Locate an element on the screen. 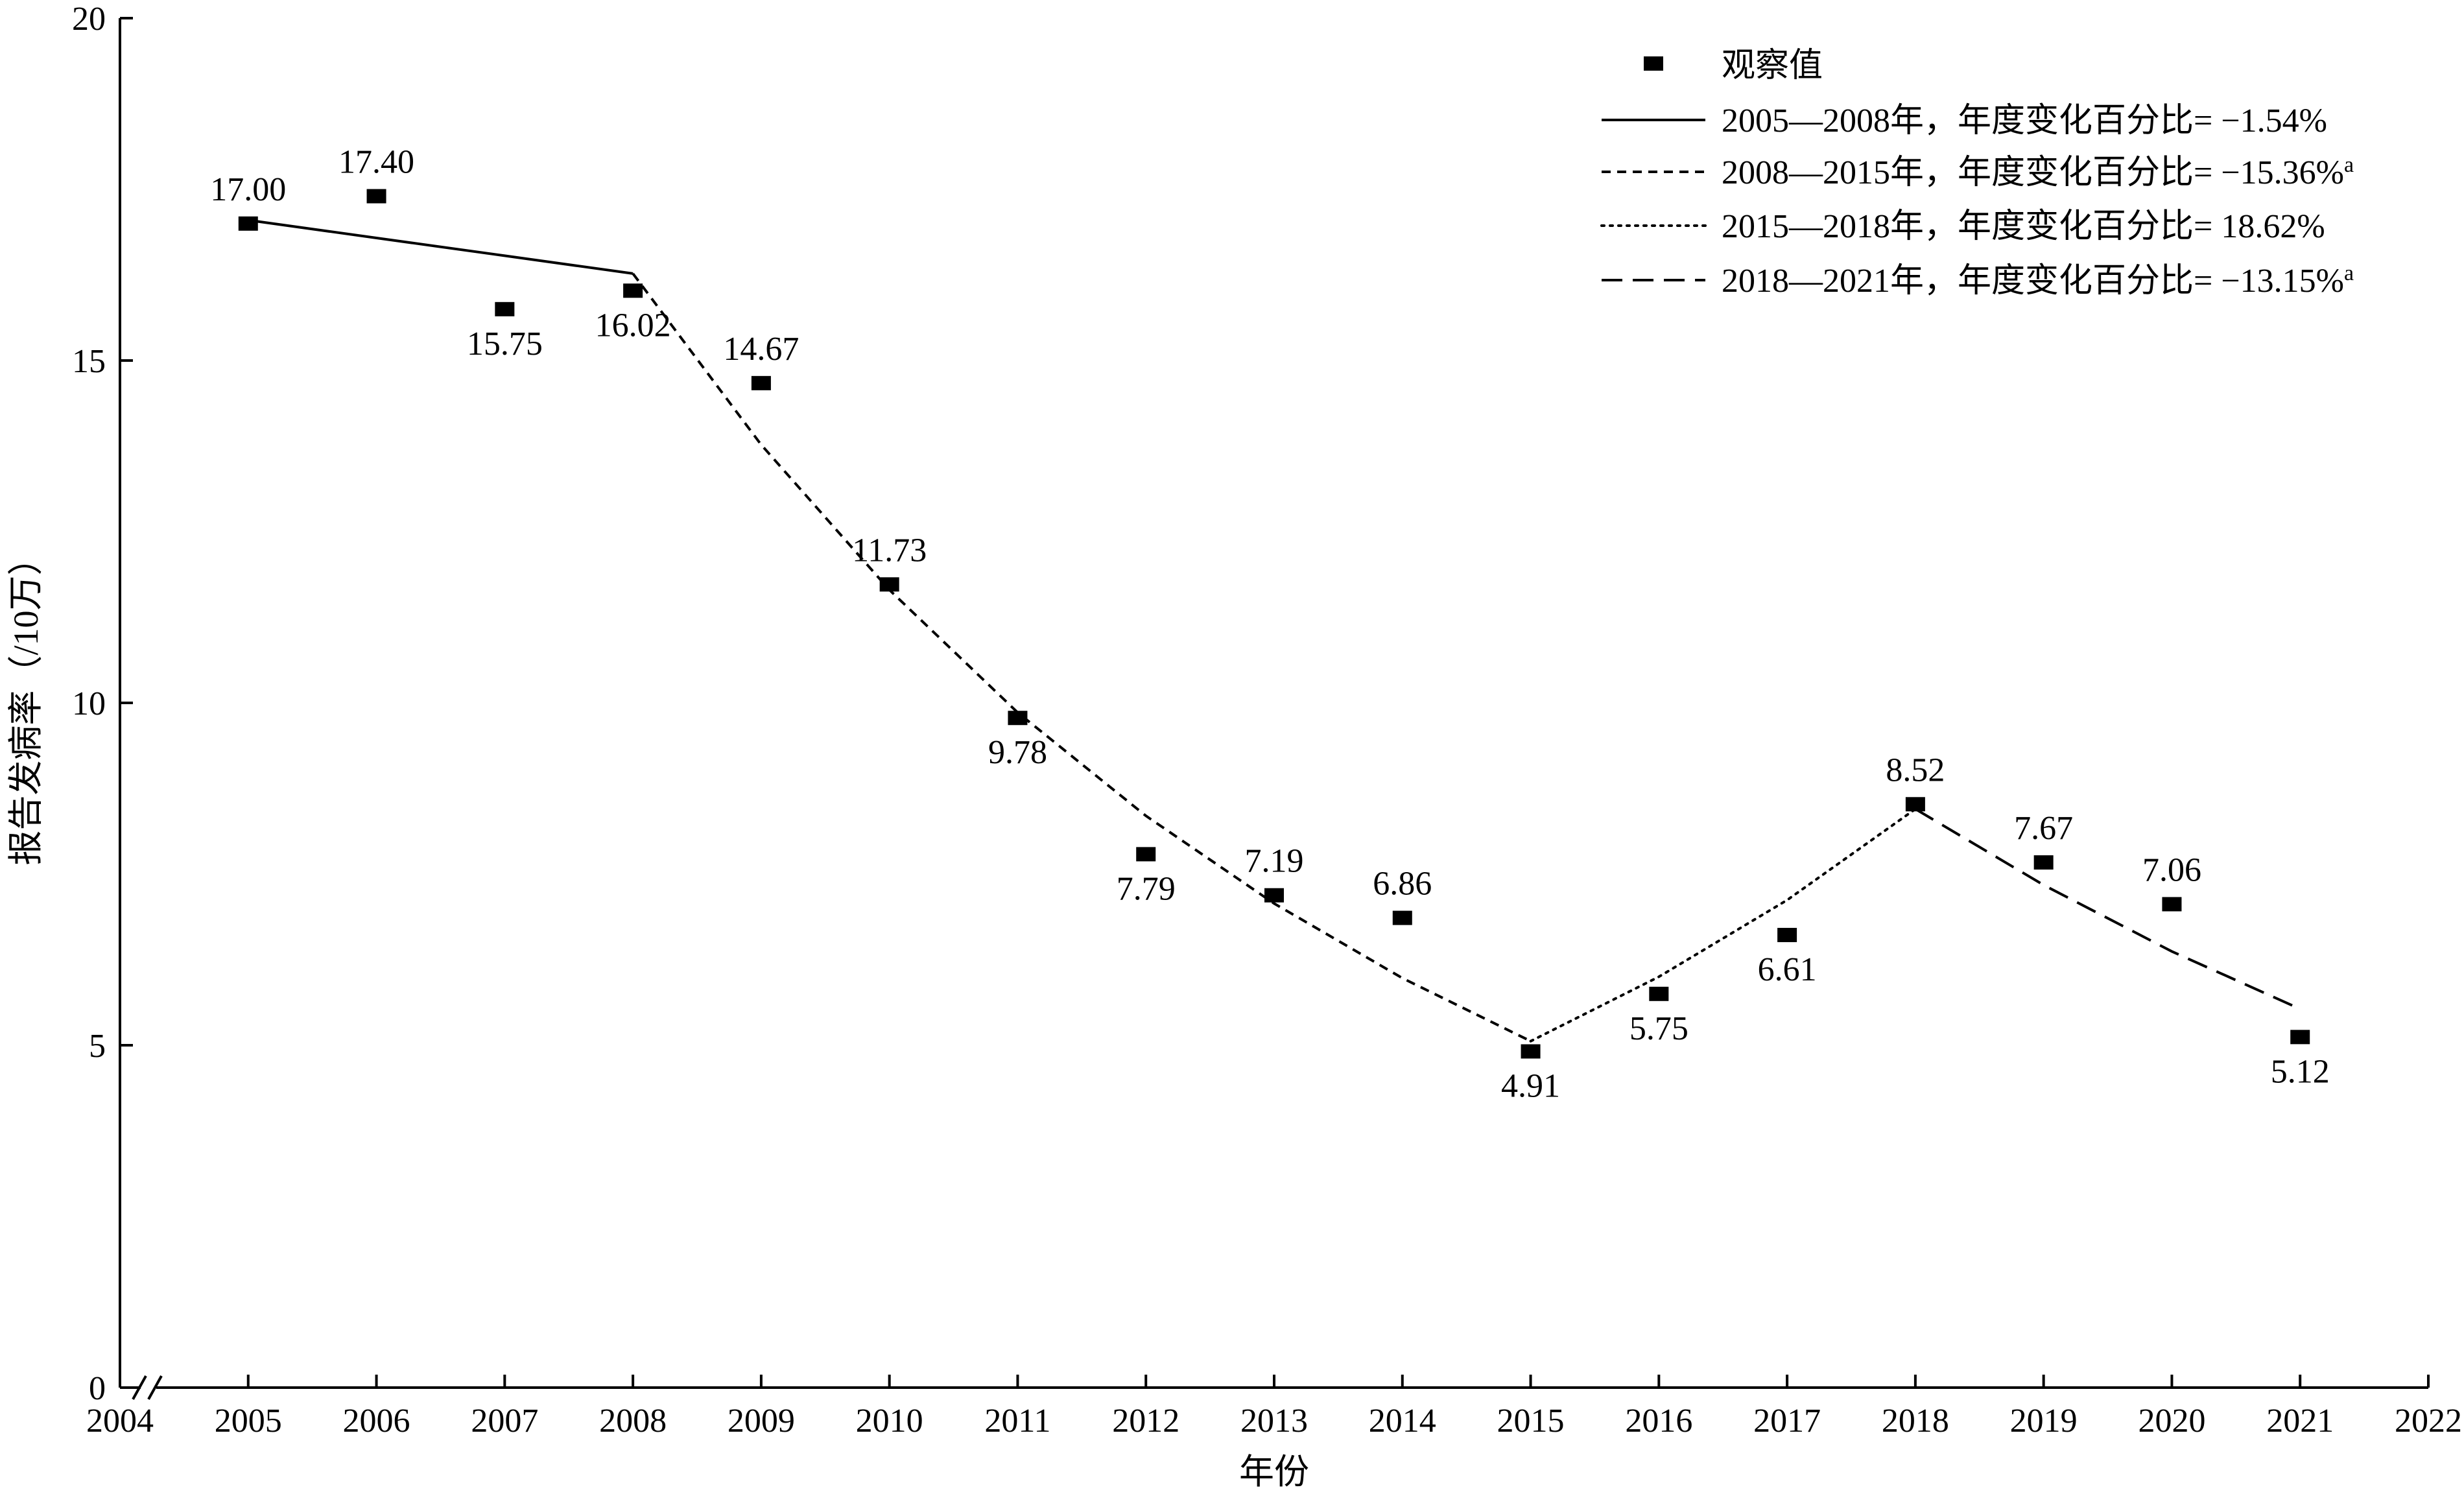 The height and width of the screenshot is (1492, 2464). x-tick-label: 2010 is located at coordinates (889, 1421).